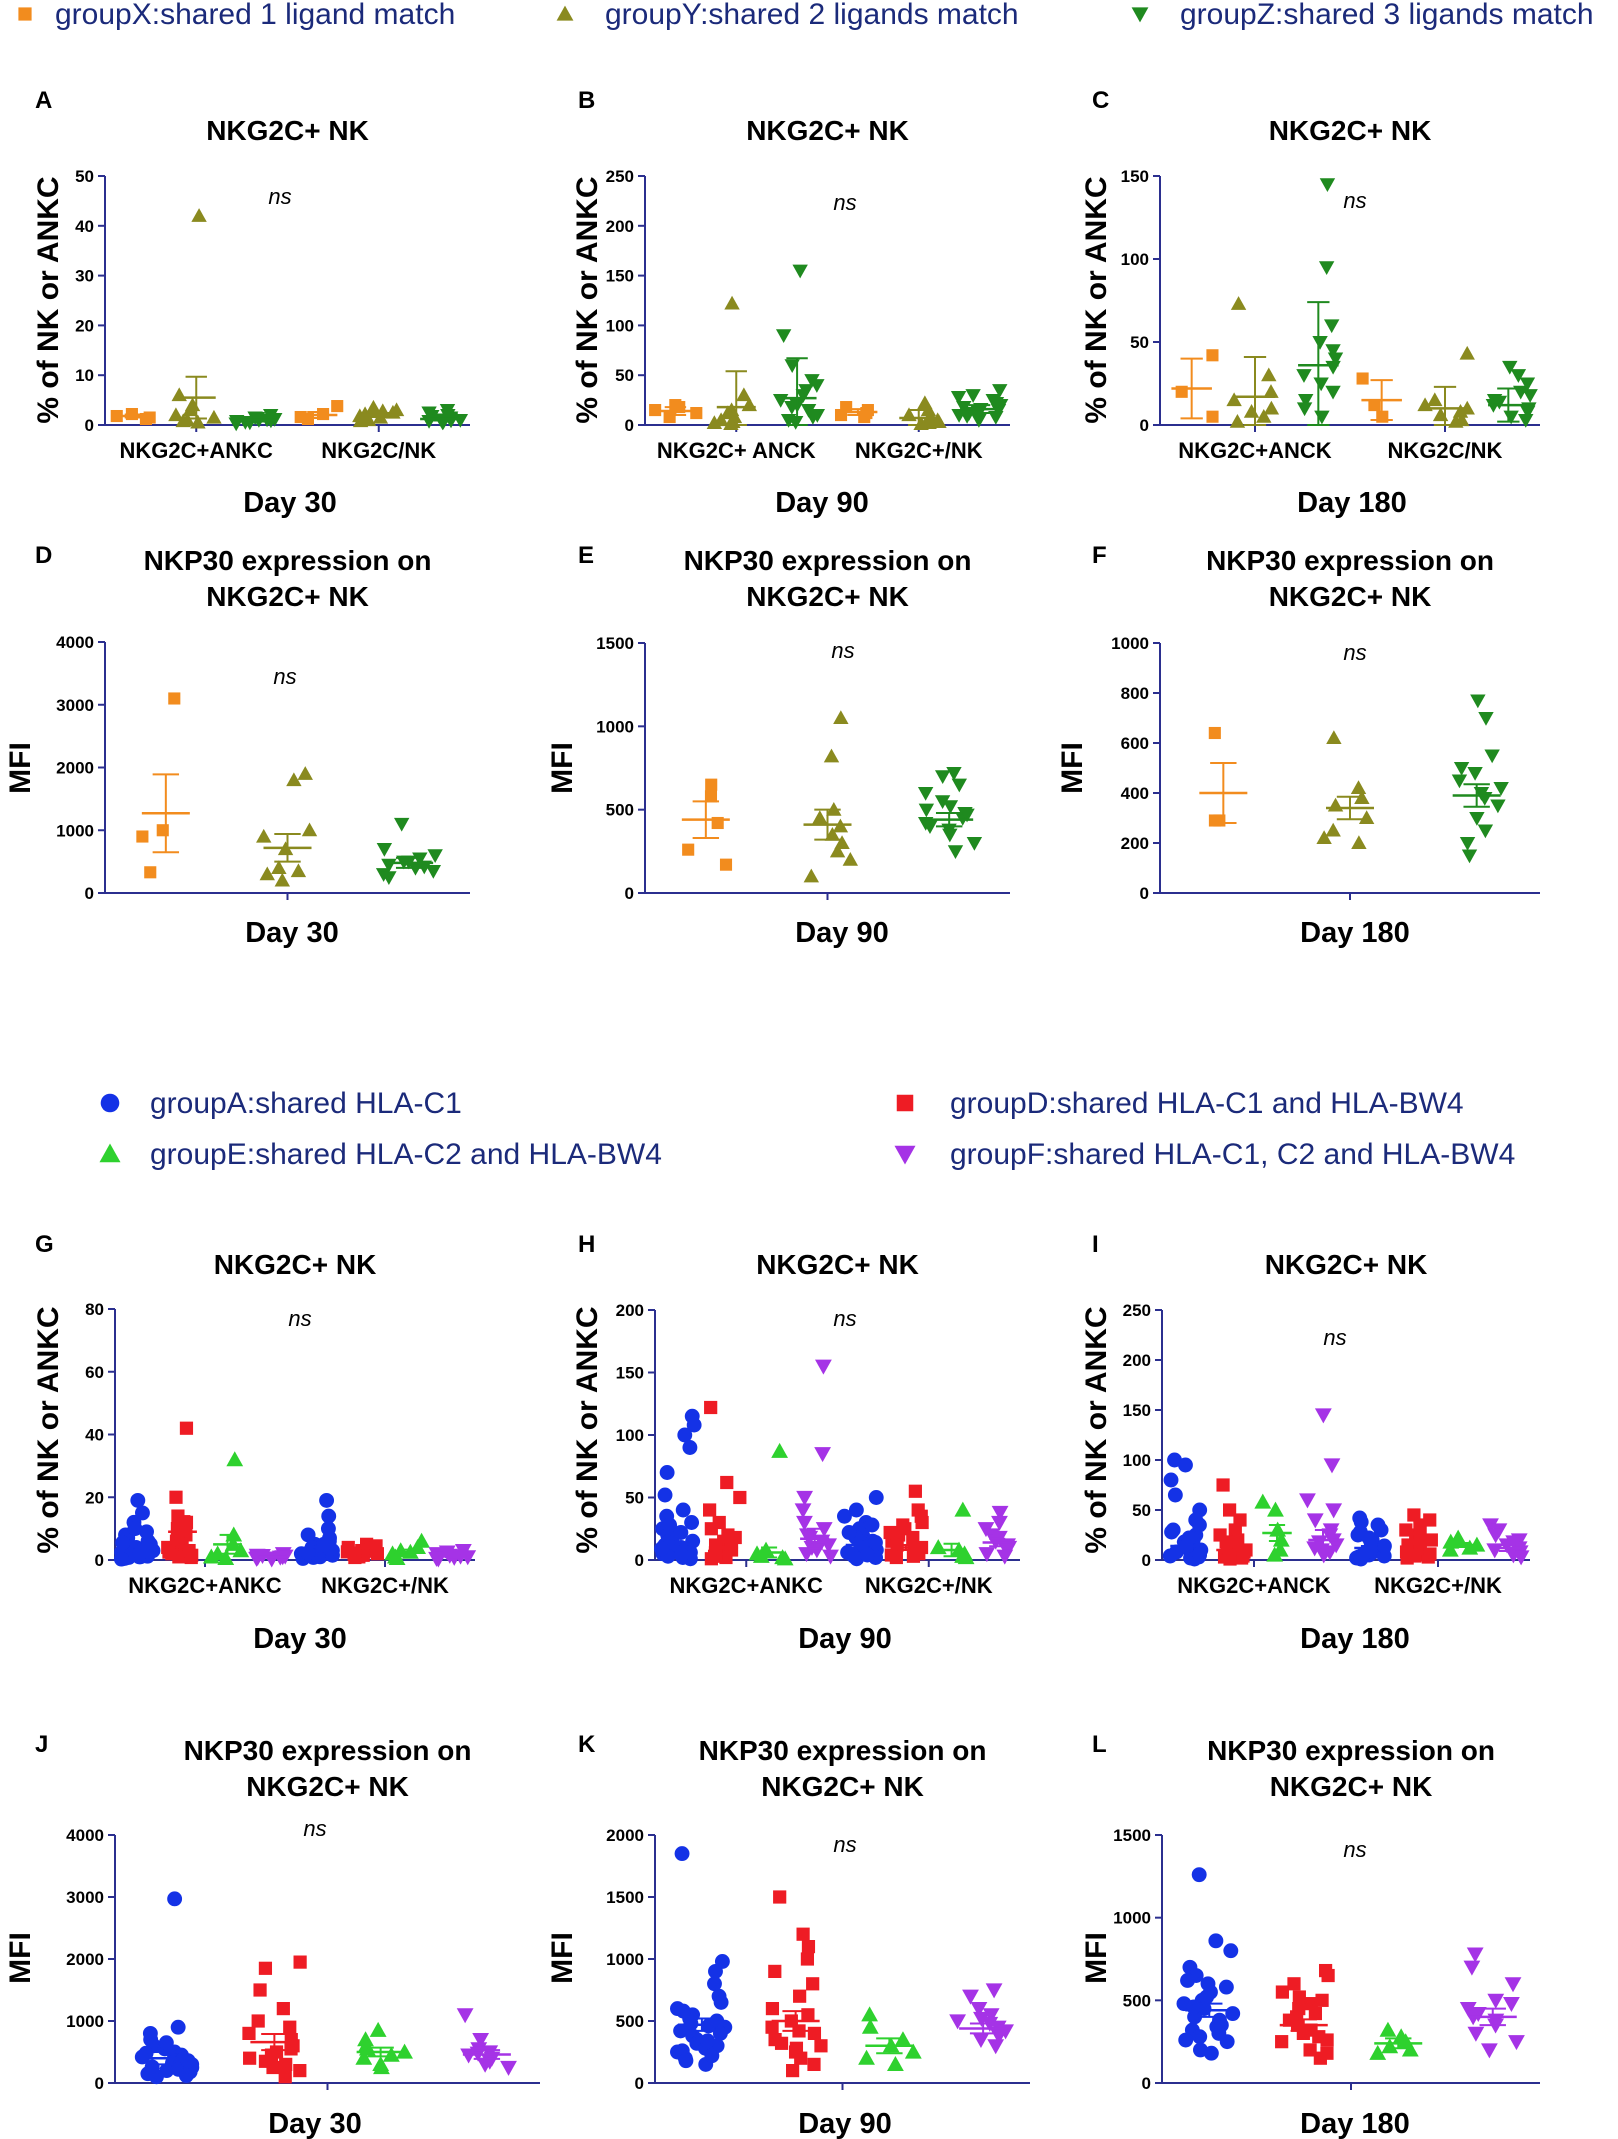  Describe the element at coordinates (85, 2021) in the screenshot. I see `y-tick-label: 1000` at that location.